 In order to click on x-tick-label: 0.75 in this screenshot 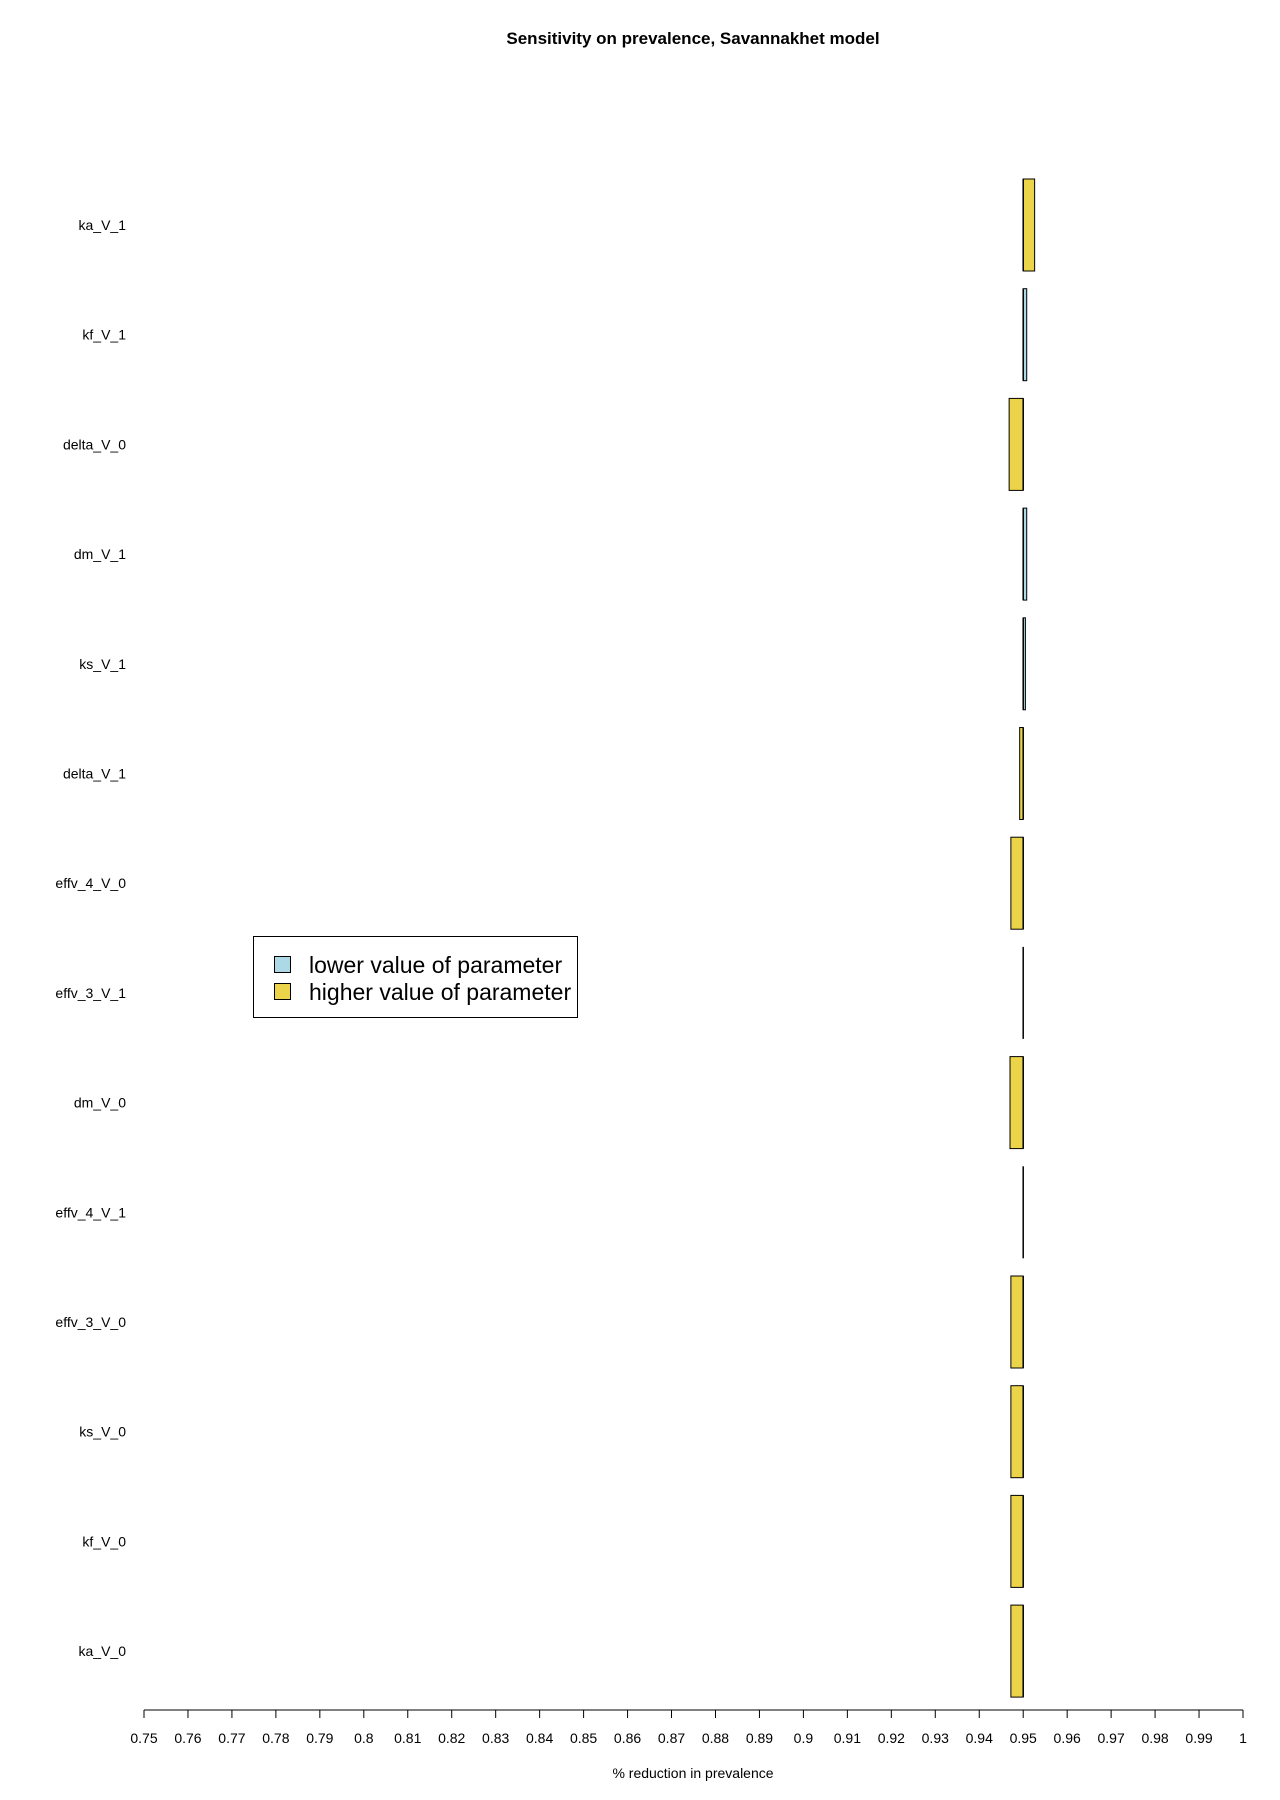, I will do `click(143, 1738)`.